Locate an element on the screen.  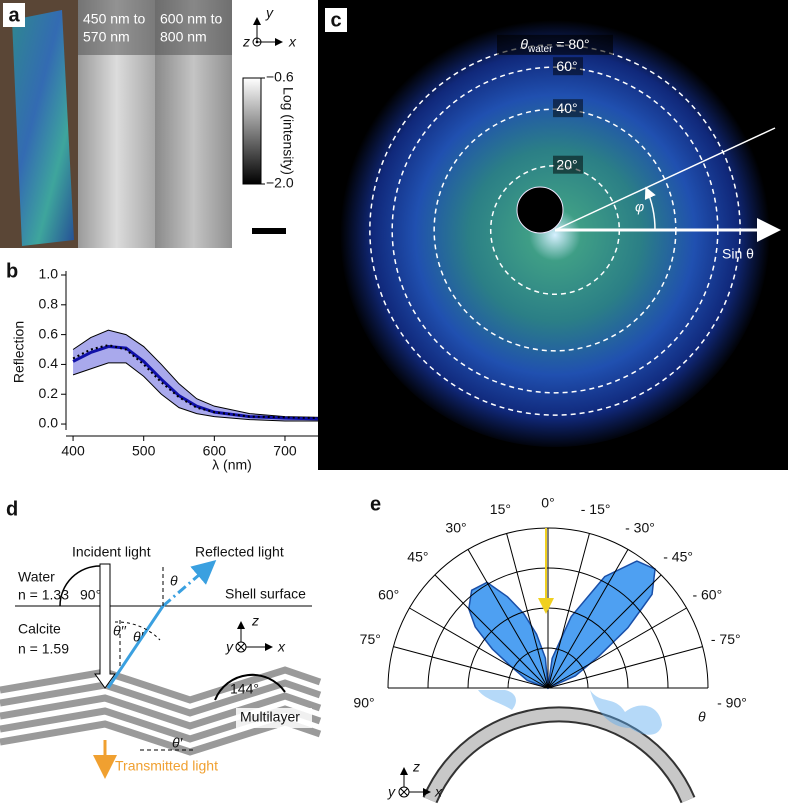
y-tick-label: 0.4 is located at coordinates (49, 363).